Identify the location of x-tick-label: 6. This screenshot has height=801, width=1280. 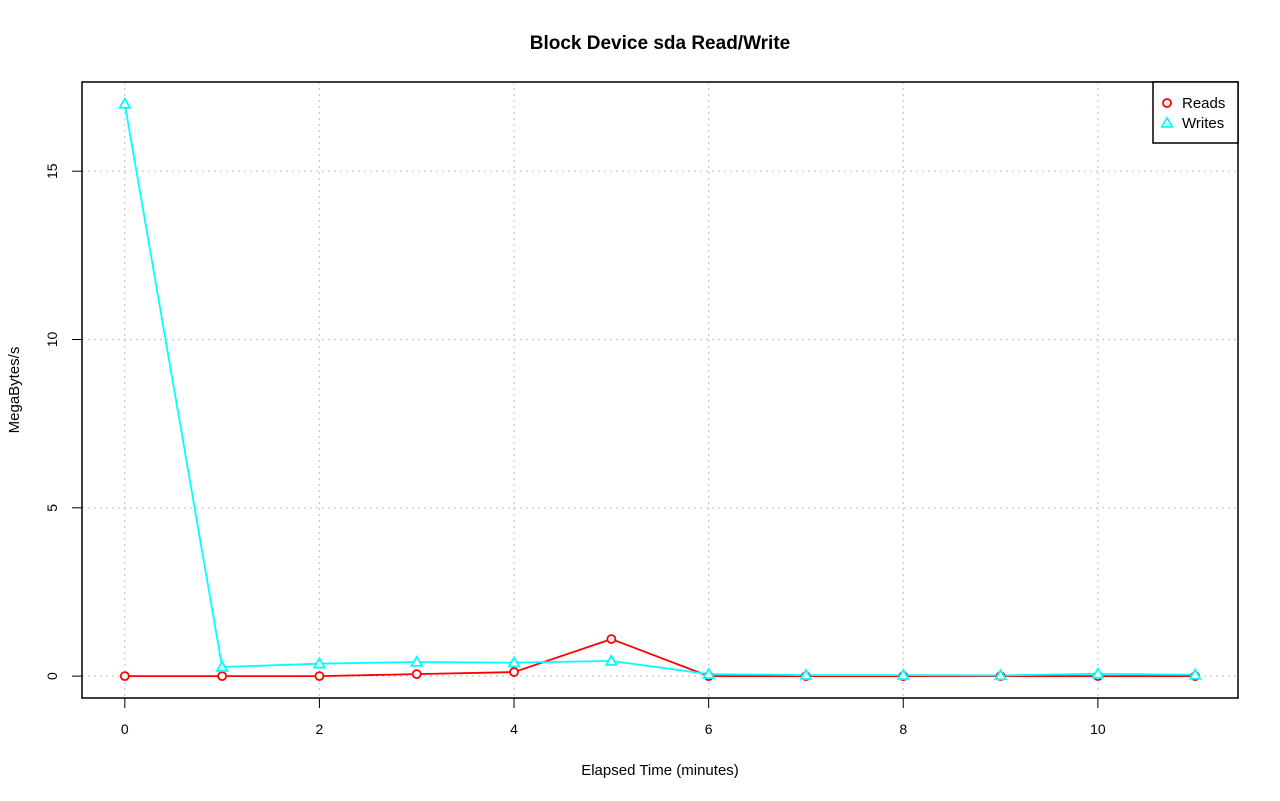
(709, 729).